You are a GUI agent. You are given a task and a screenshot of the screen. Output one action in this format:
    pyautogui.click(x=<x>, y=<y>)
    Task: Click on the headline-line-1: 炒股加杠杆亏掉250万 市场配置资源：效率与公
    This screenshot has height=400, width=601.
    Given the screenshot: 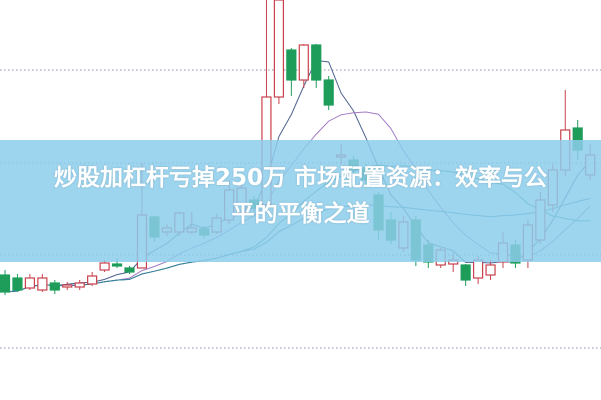 What is the action you would take?
    pyautogui.click(x=300, y=178)
    